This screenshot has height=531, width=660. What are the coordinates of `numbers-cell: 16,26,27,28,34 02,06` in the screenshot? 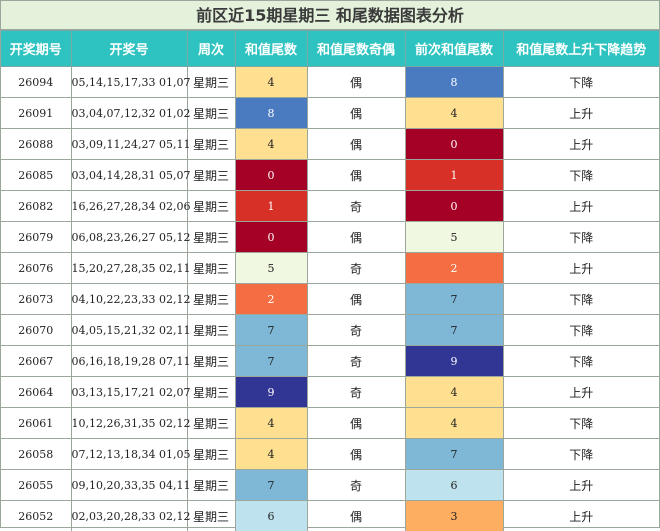 It's located at (129, 206).